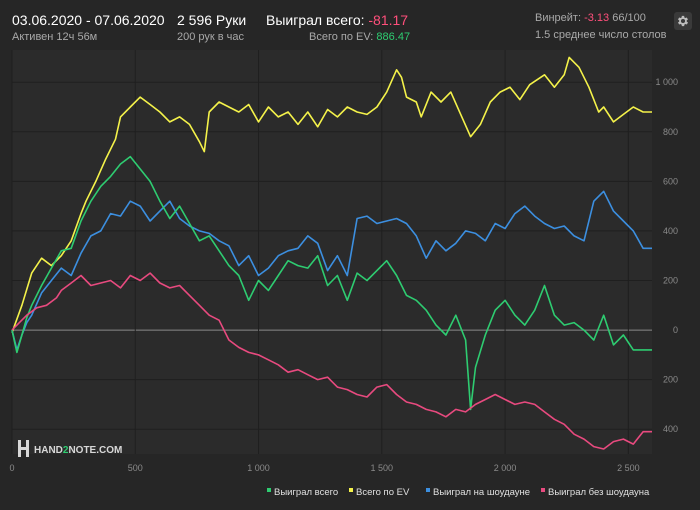 The image size is (700, 510). I want to click on winrate-value: -3.13, so click(597, 18).